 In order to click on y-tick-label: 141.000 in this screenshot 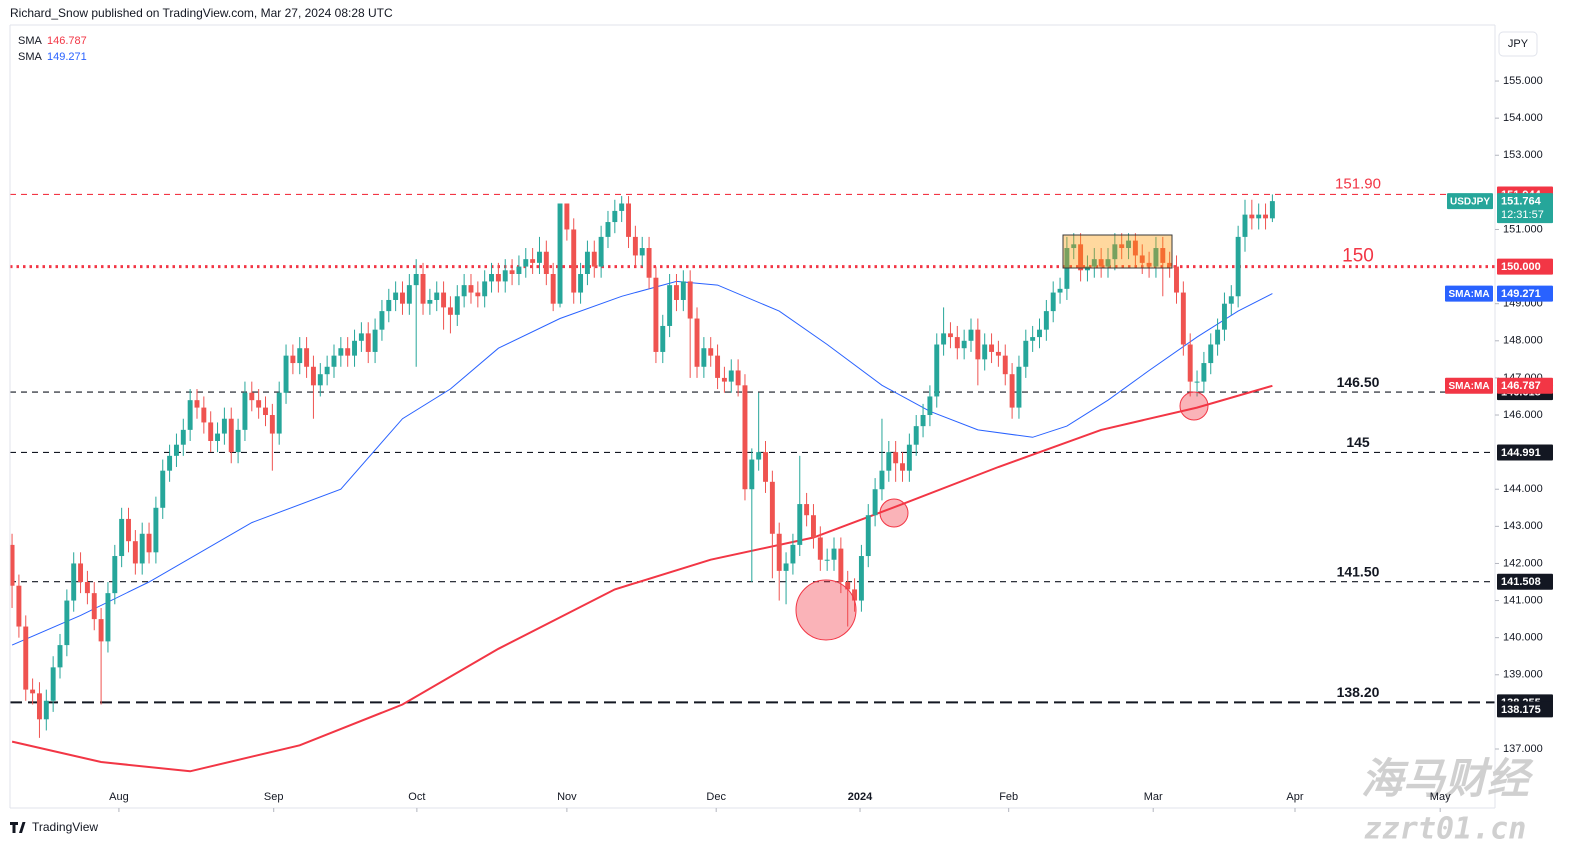, I will do `click(1523, 600)`.